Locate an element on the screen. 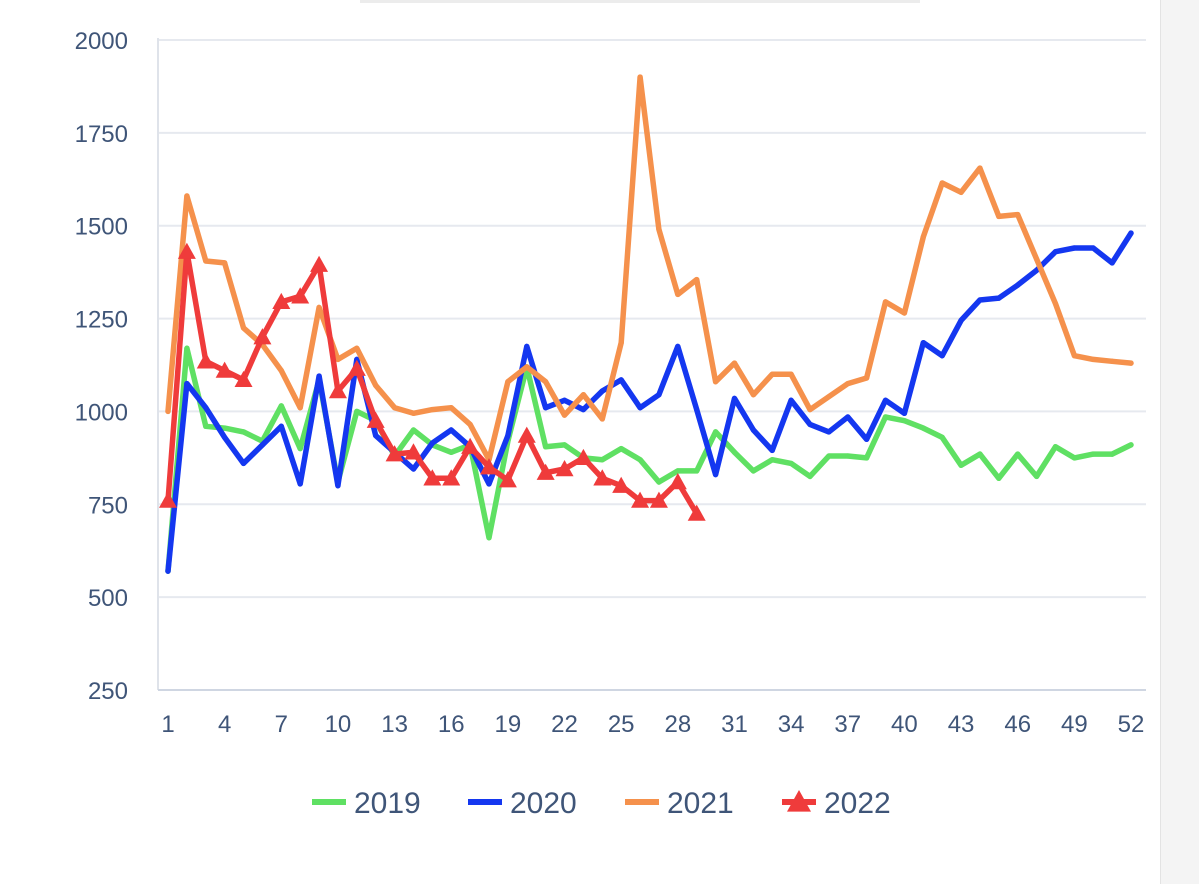  x-tick-label: 52 is located at coordinates (1131, 724).